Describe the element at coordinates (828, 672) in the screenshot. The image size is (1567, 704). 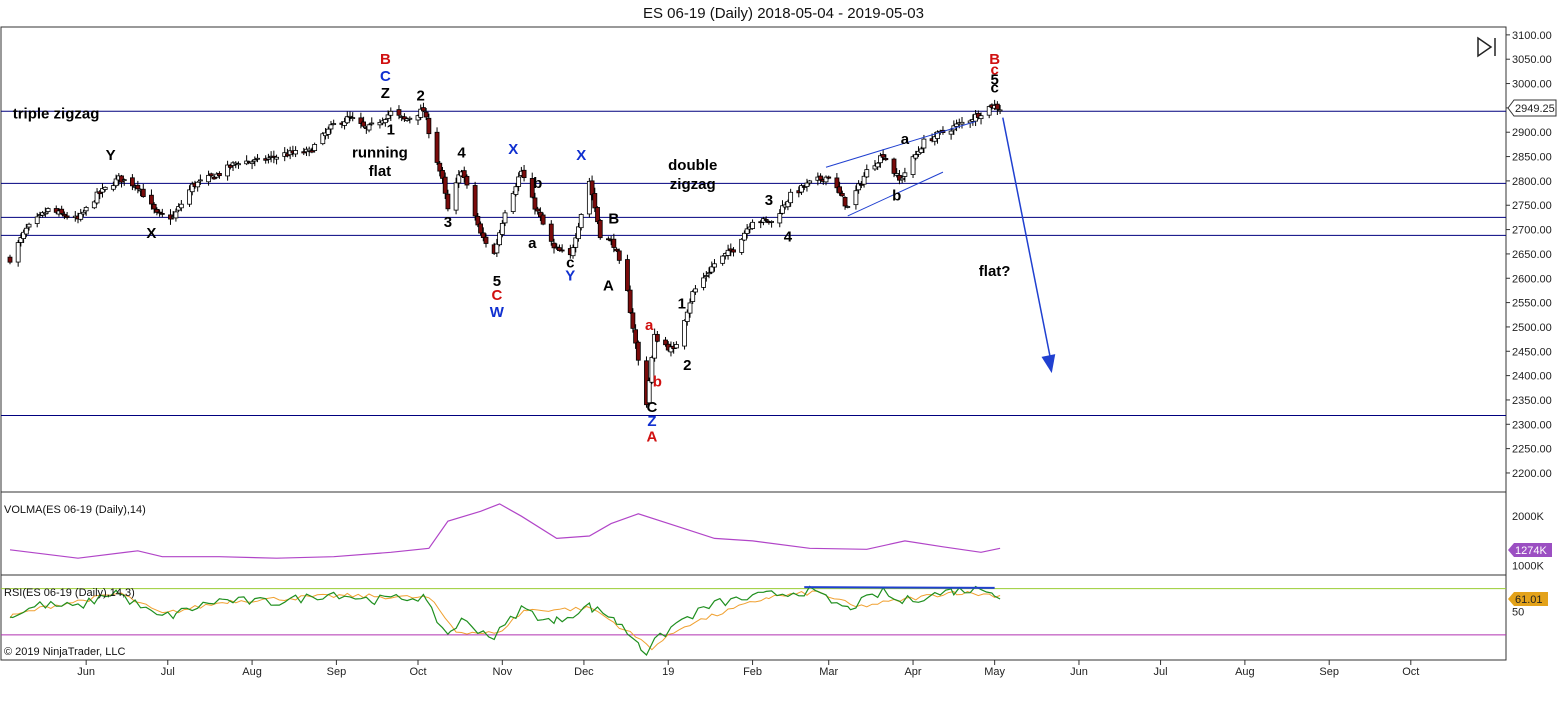
I see `time-axis-tick-label: Mar` at that location.